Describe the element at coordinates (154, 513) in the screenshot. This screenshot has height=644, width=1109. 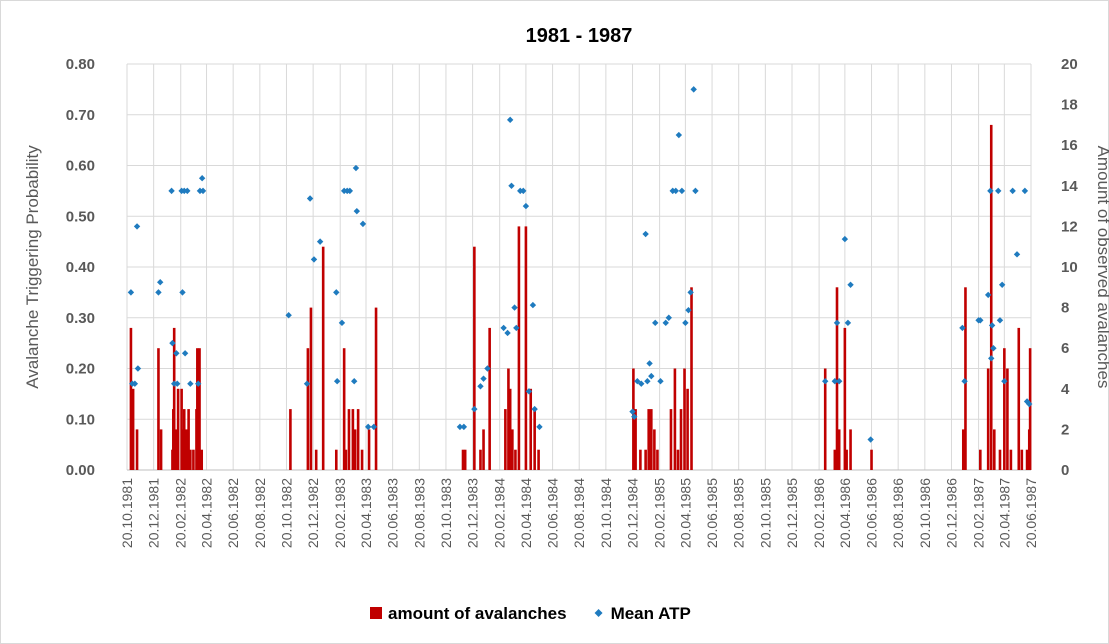
I see `x-tick-label: 20.12.1981` at that location.